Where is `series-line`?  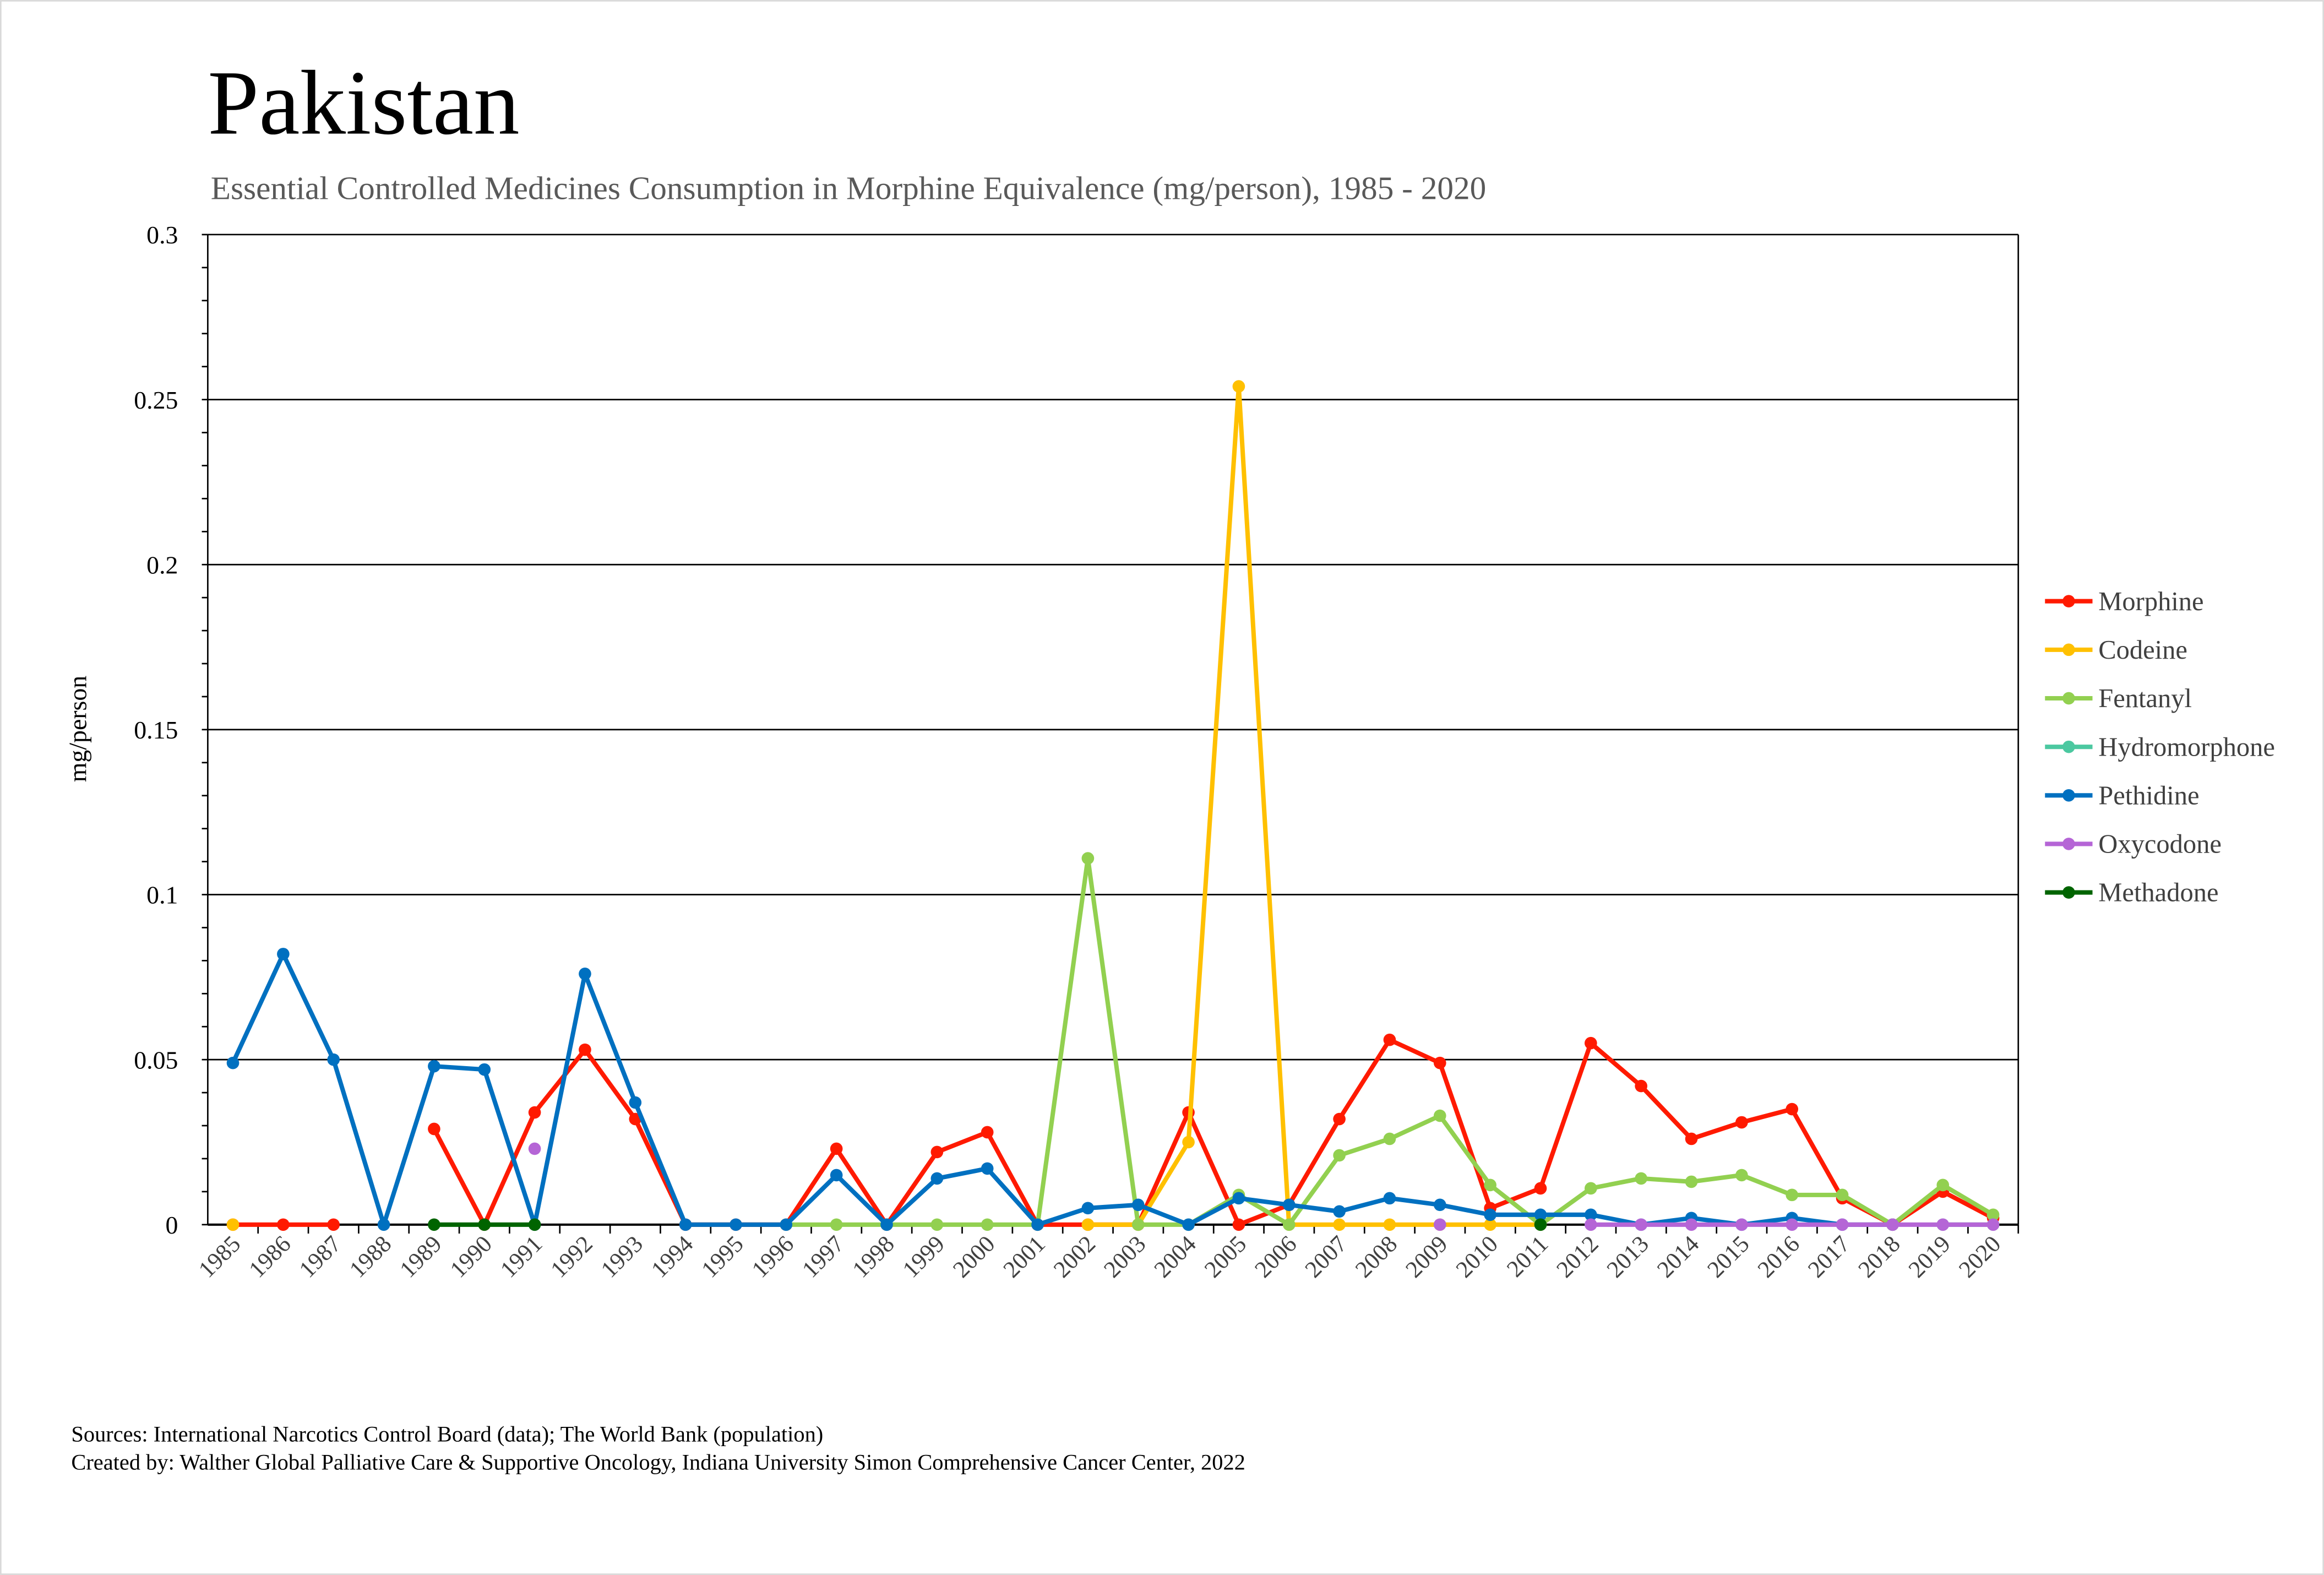 series-line is located at coordinates (1314, 806).